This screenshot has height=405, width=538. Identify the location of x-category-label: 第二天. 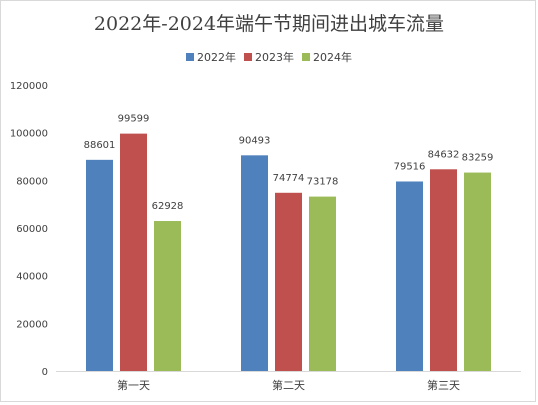
(288, 385).